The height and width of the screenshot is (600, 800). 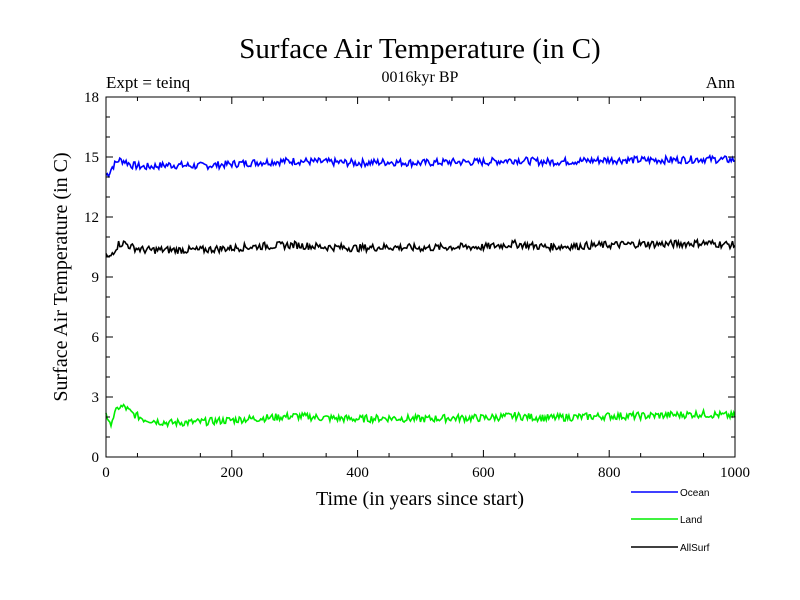 What do you see at coordinates (91, 158) in the screenshot?
I see `y-tick-label: 15` at bounding box center [91, 158].